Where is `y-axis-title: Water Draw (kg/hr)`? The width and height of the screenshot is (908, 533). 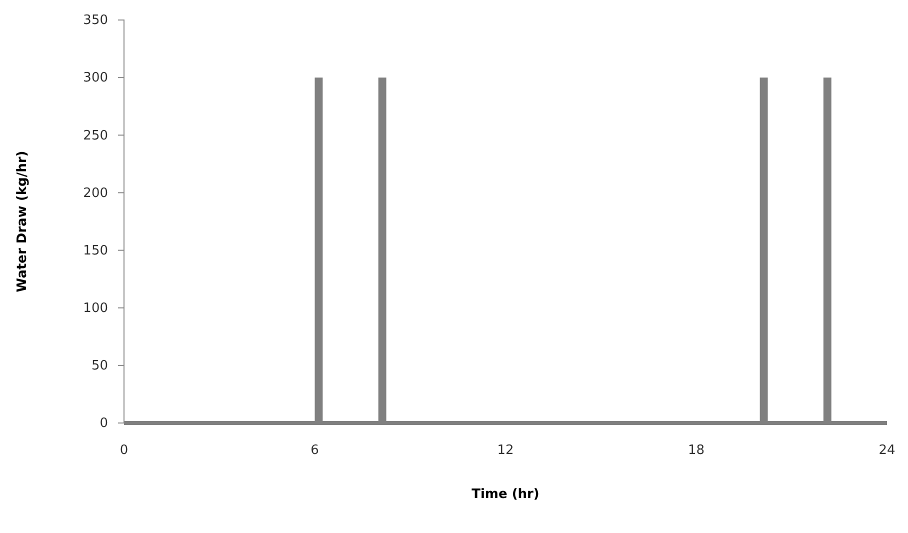
y-axis-title: Water Draw (kg/hr) is located at coordinates (22, 221).